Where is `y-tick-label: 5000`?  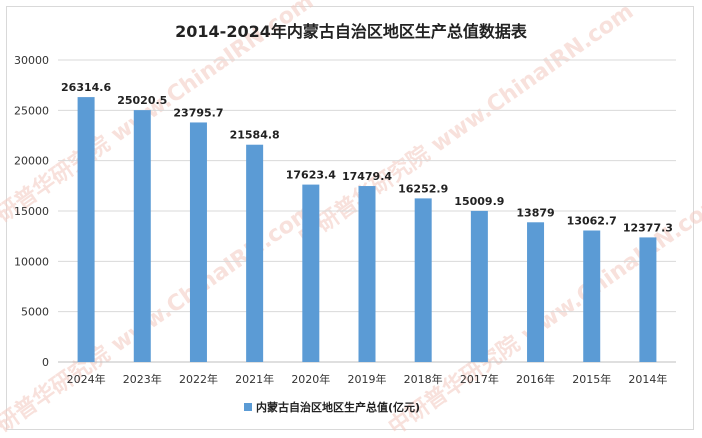 y-tick-label: 5000 is located at coordinates (35, 312).